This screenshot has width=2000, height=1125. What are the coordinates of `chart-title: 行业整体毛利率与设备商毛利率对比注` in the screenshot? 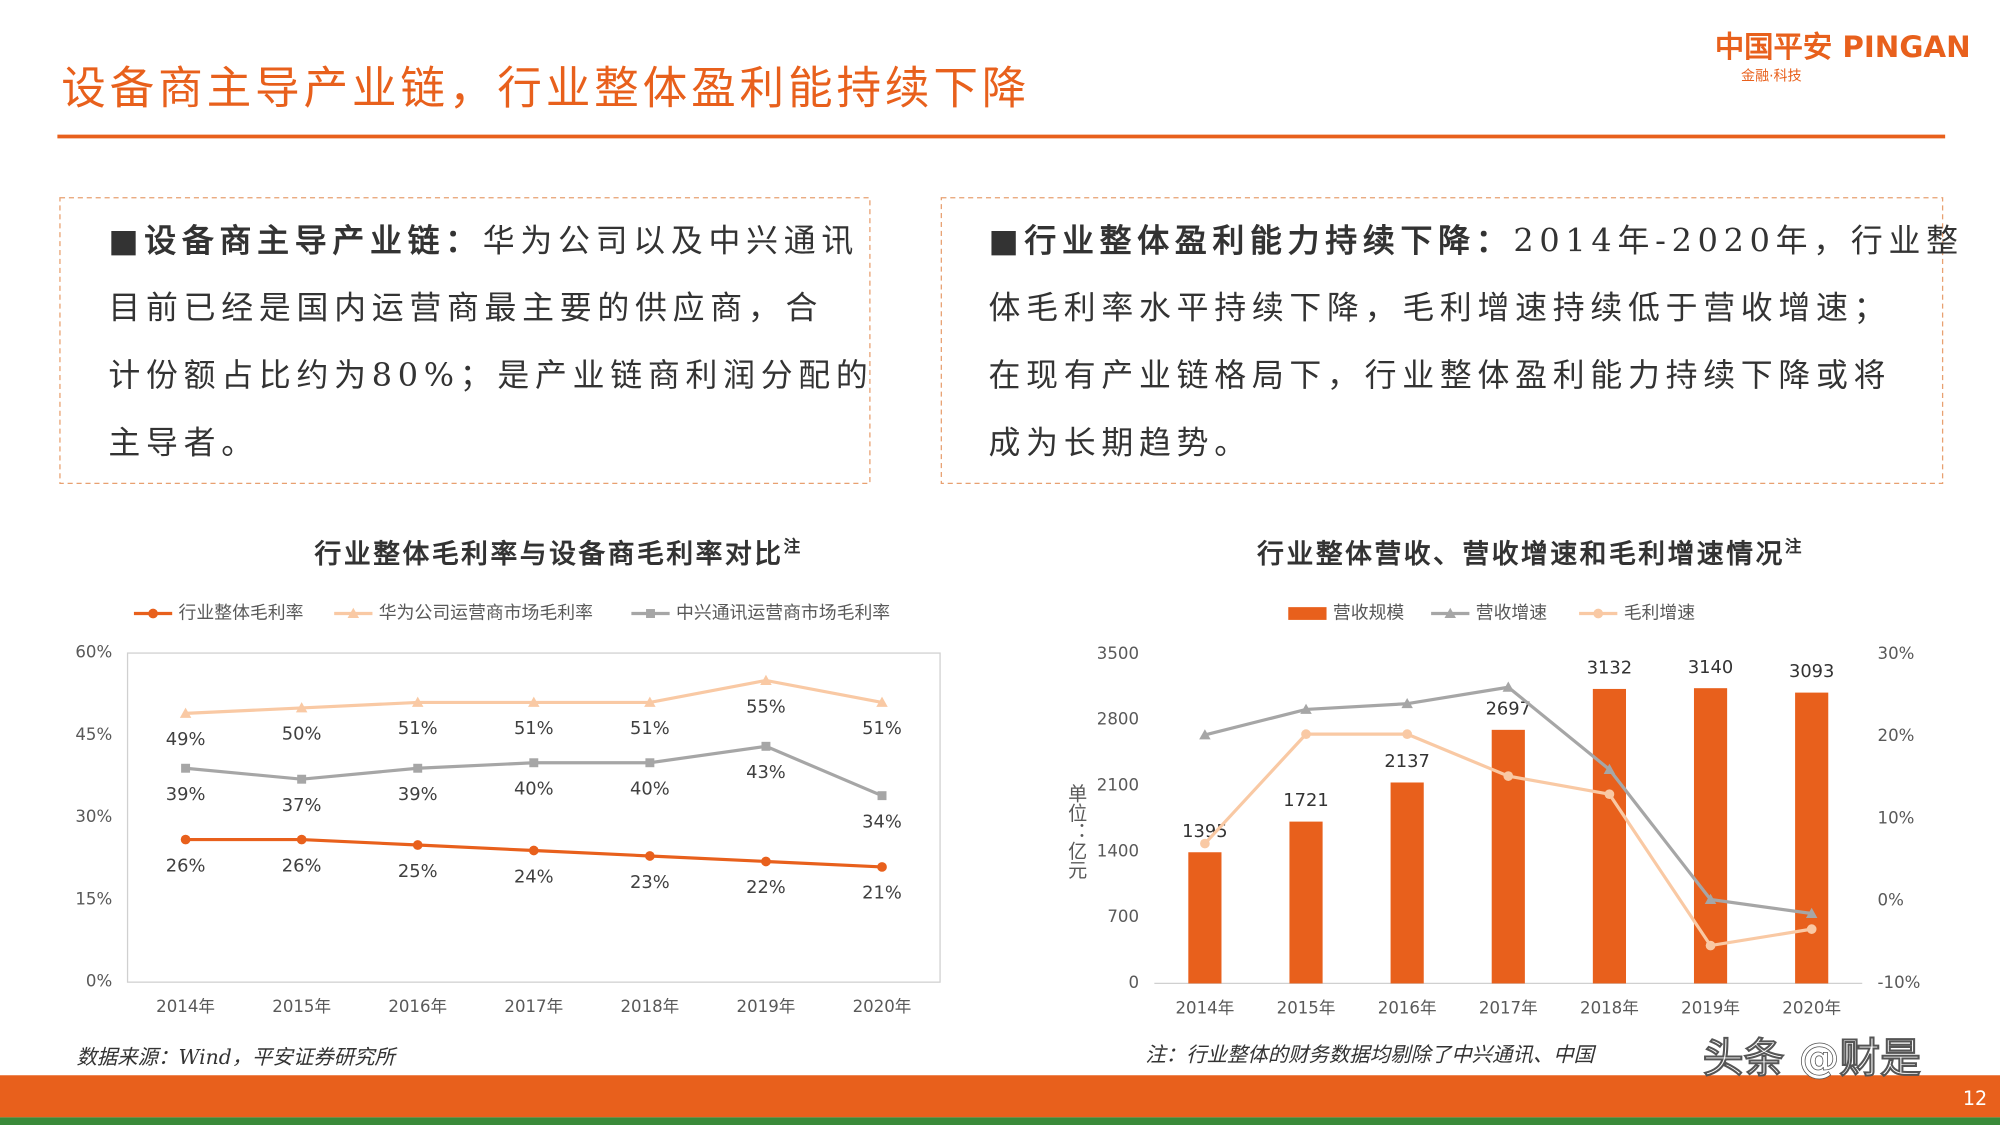 It's located at (558, 553).